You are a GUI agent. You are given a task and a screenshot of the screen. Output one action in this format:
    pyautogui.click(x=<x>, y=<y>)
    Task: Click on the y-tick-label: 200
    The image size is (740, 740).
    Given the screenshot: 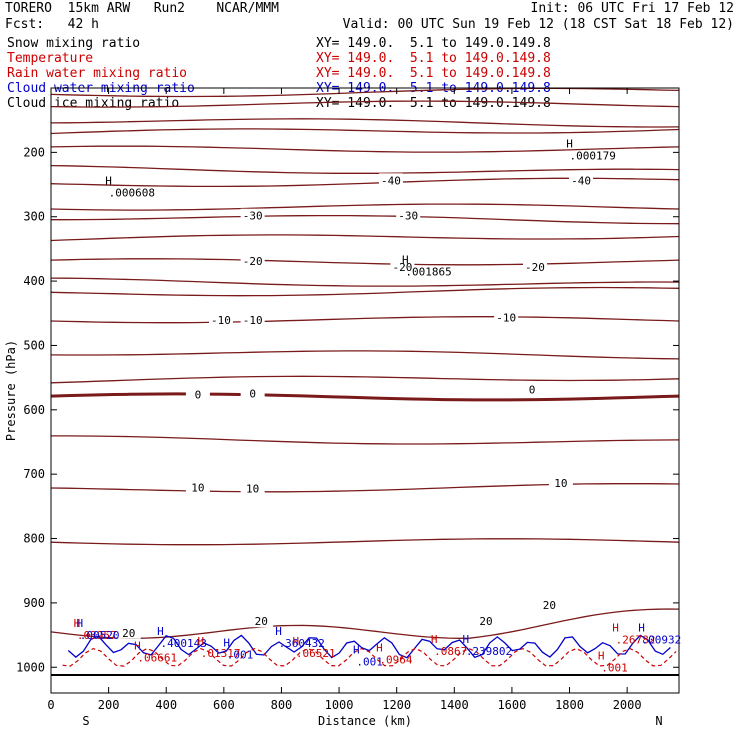 What is the action you would take?
    pyautogui.click(x=34, y=152)
    